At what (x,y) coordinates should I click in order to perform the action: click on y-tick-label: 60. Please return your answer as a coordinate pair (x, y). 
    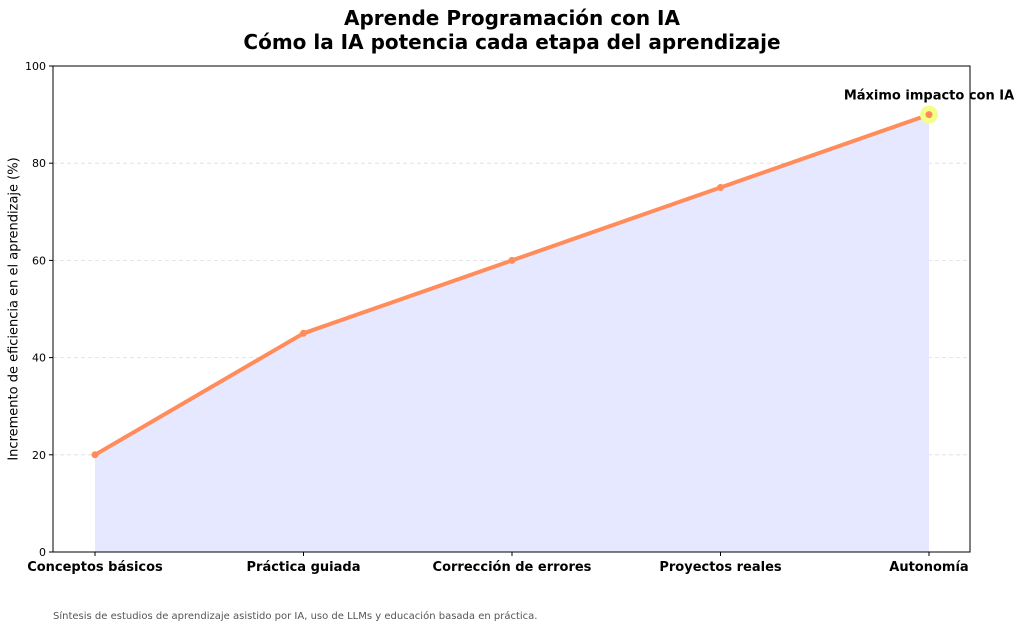
    Looking at the image, I should click on (39, 260).